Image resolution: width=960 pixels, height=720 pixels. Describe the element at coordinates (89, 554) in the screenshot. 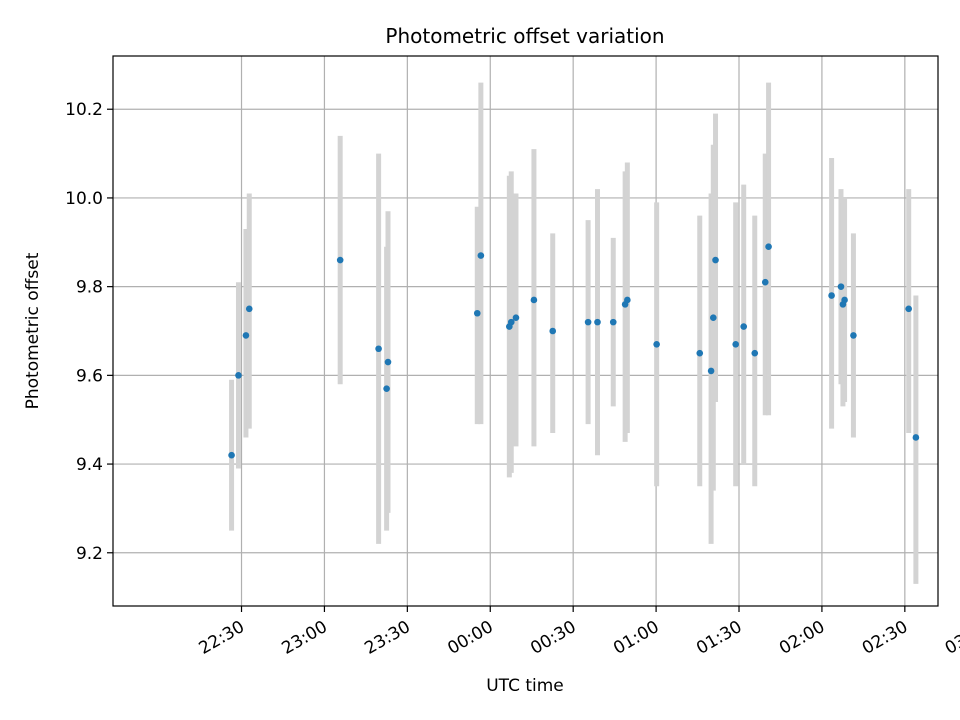

I see `y-tick-label: 9.2` at that location.